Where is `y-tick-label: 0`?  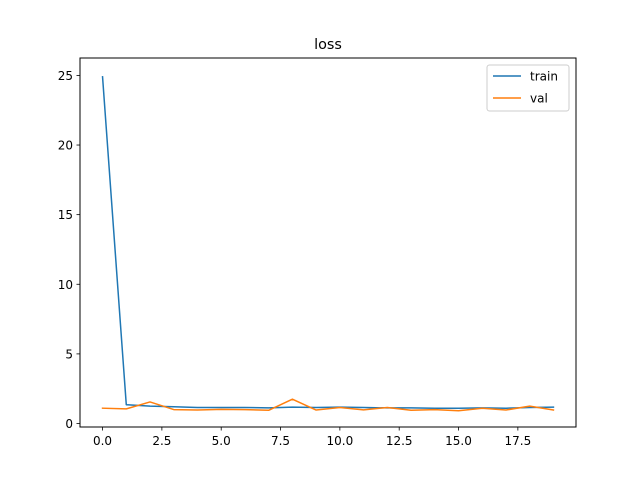
y-tick-label: 0 is located at coordinates (69, 424).